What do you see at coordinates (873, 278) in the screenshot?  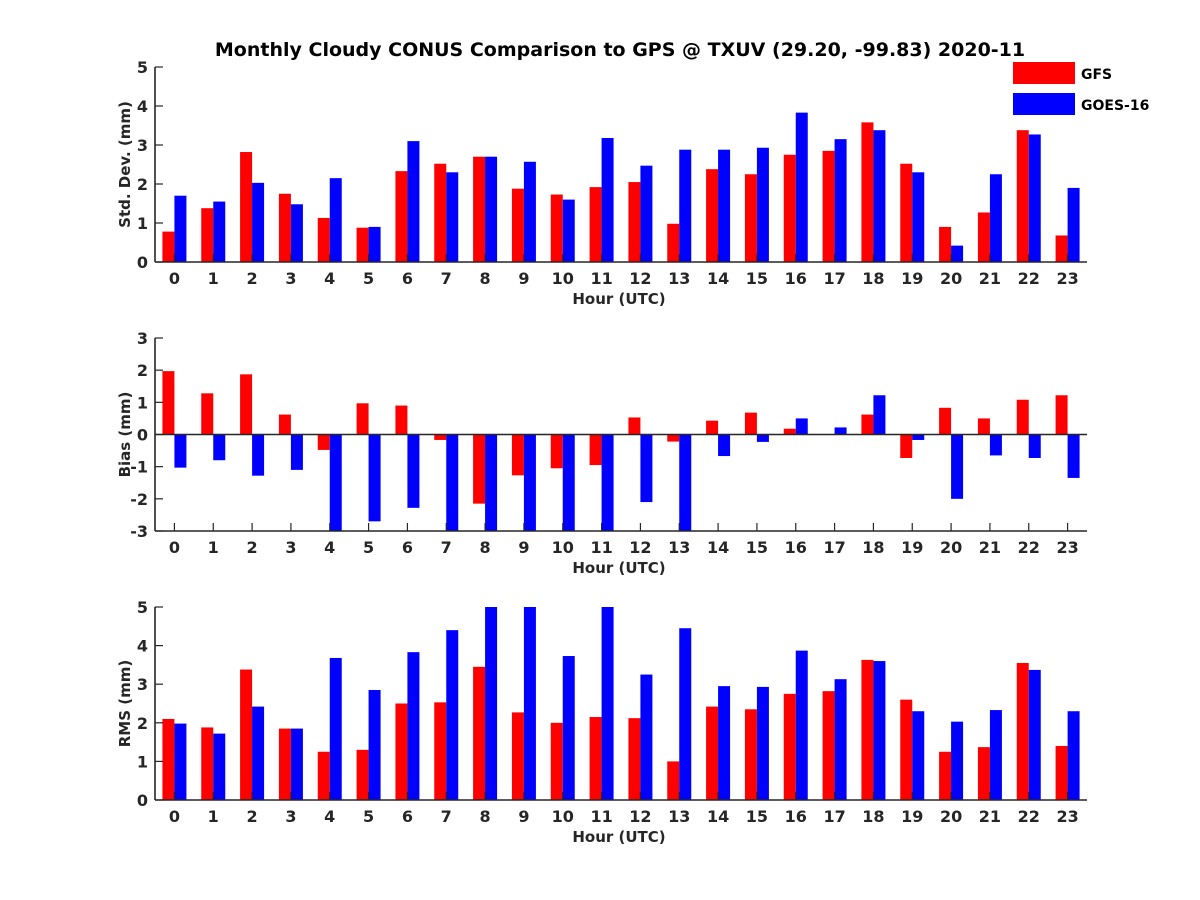 I see `x-tick-label: 18` at bounding box center [873, 278].